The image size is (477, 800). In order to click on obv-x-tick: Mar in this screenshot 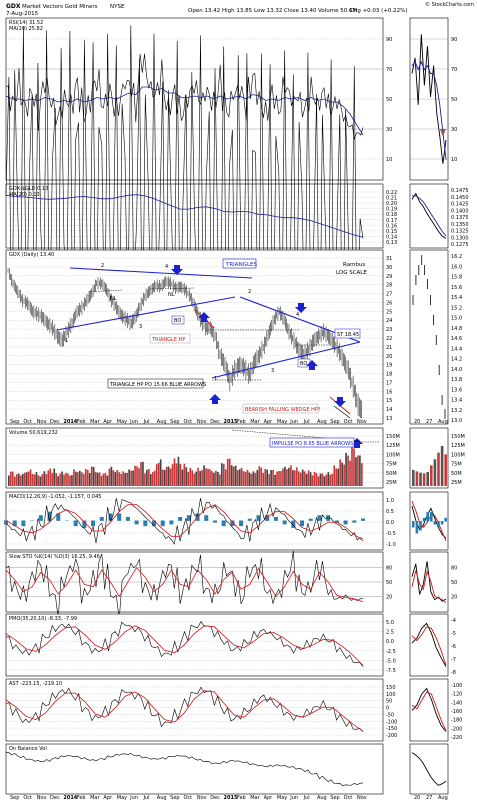, I will do `click(95, 797)`.